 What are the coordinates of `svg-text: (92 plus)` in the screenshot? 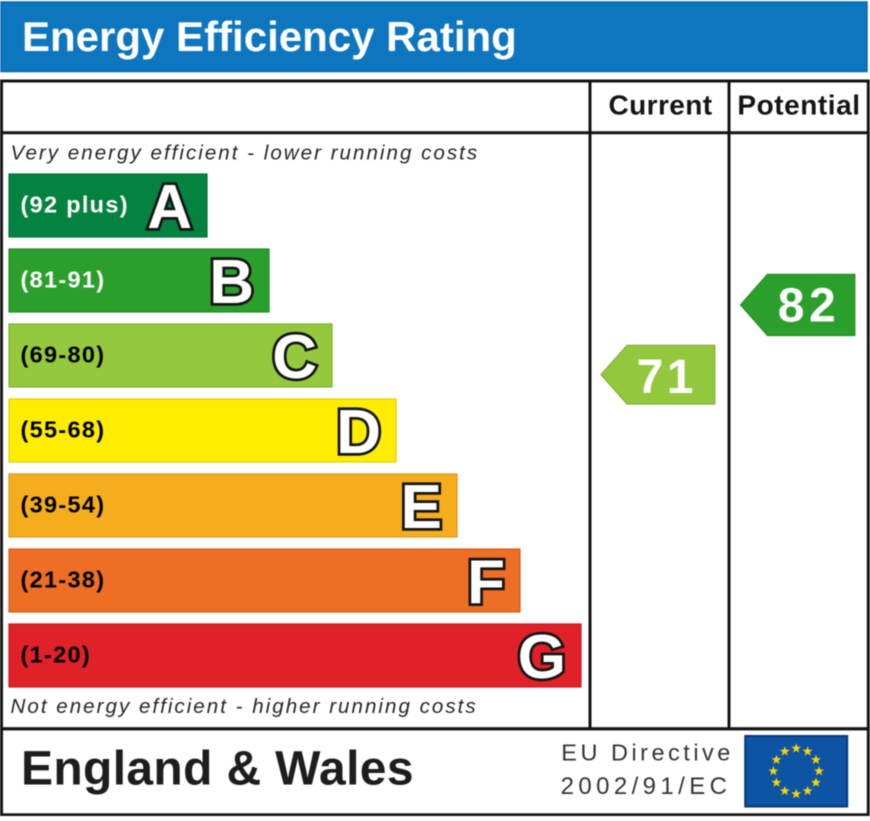 It's located at (75, 205).